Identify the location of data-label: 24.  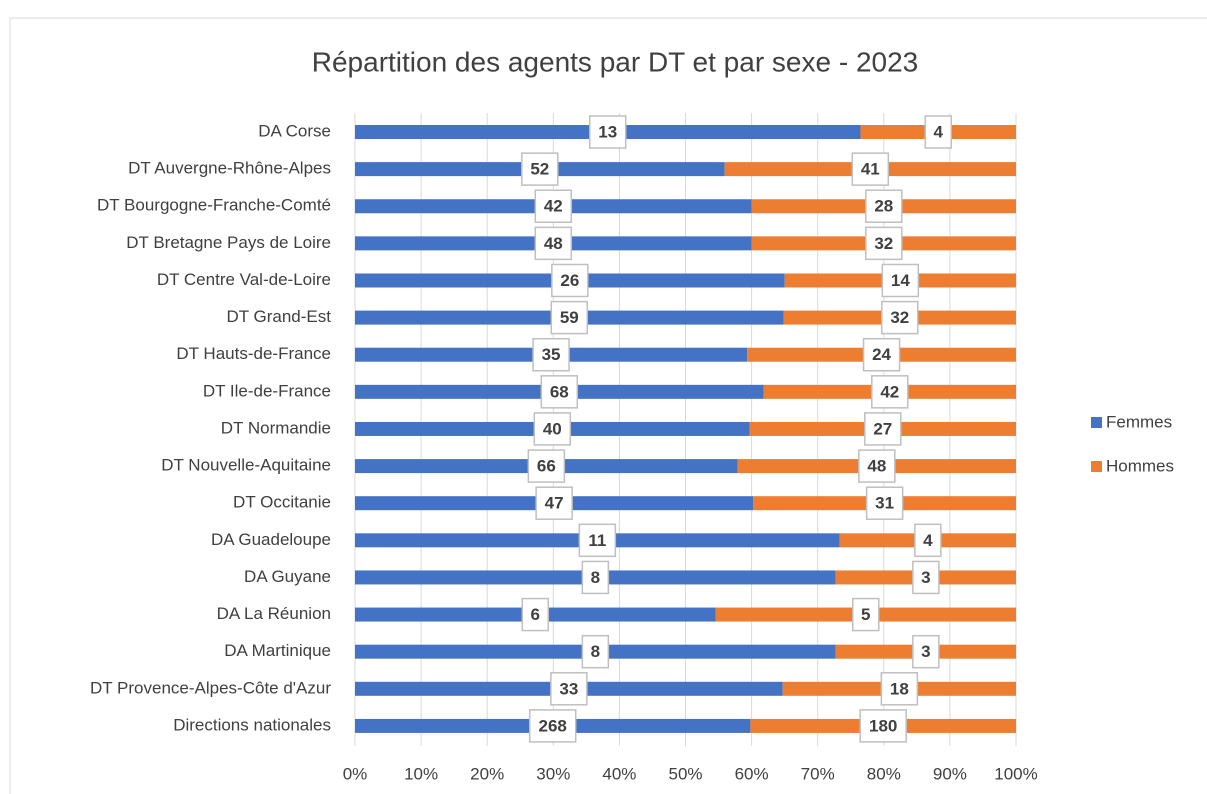
(881, 354).